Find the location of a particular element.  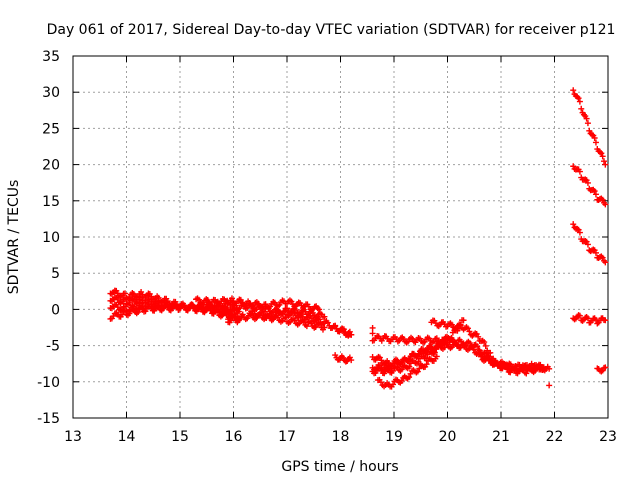

series-track-y is located at coordinates (601, 369).